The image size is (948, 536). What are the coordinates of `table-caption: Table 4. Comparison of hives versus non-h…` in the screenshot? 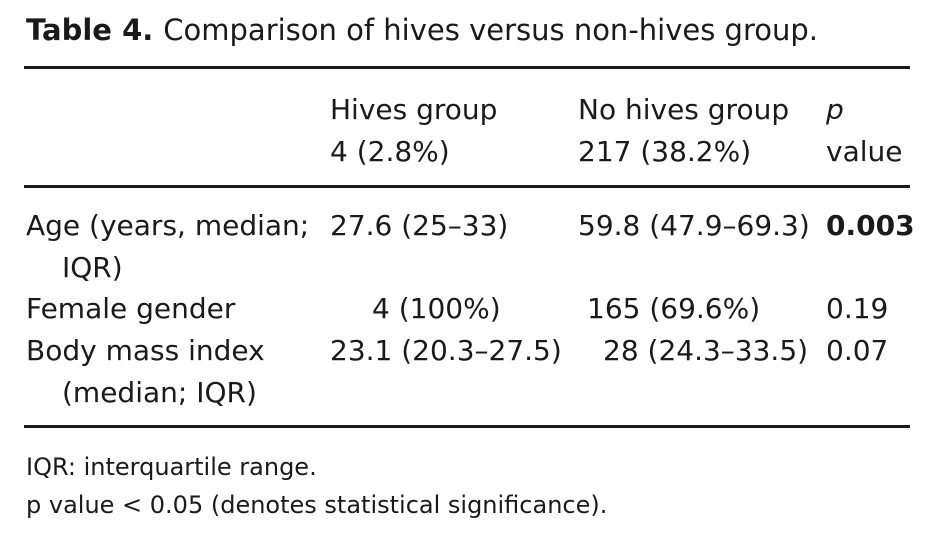 It's located at (422, 30).